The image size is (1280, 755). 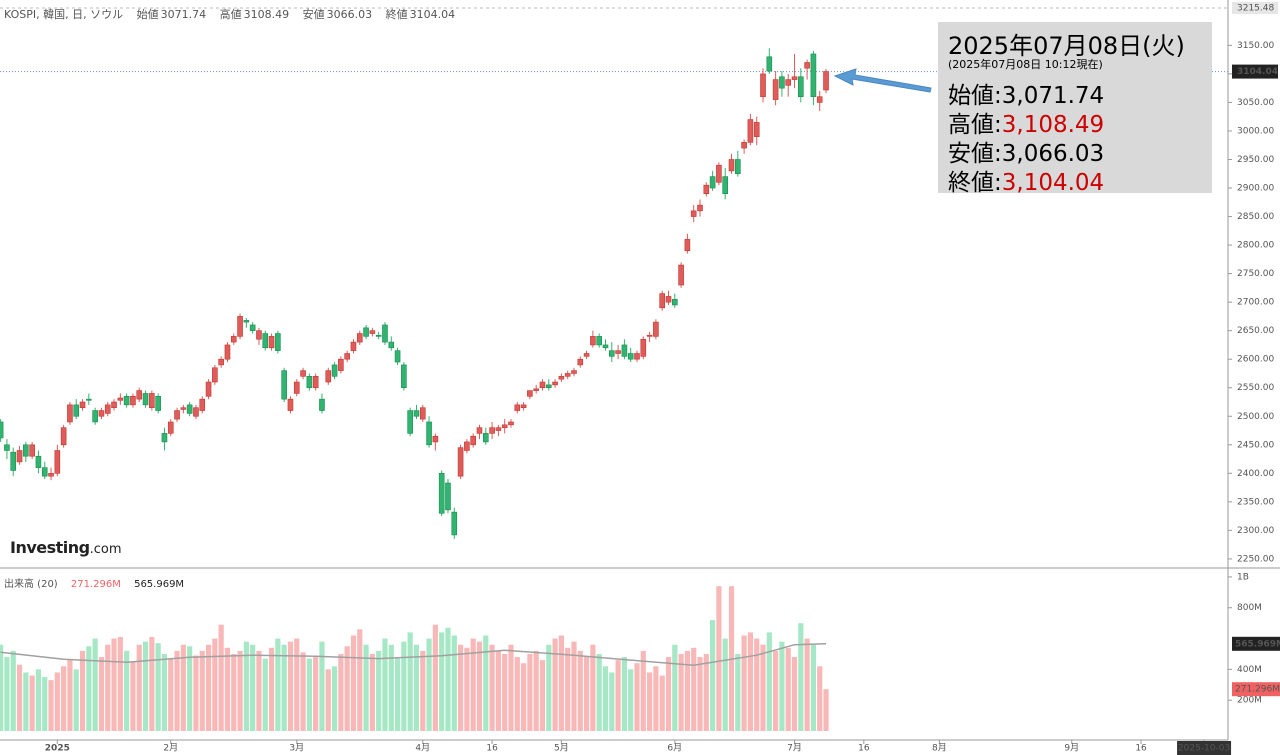 I want to click on x-tick-label: 8月, so click(x=939, y=748).